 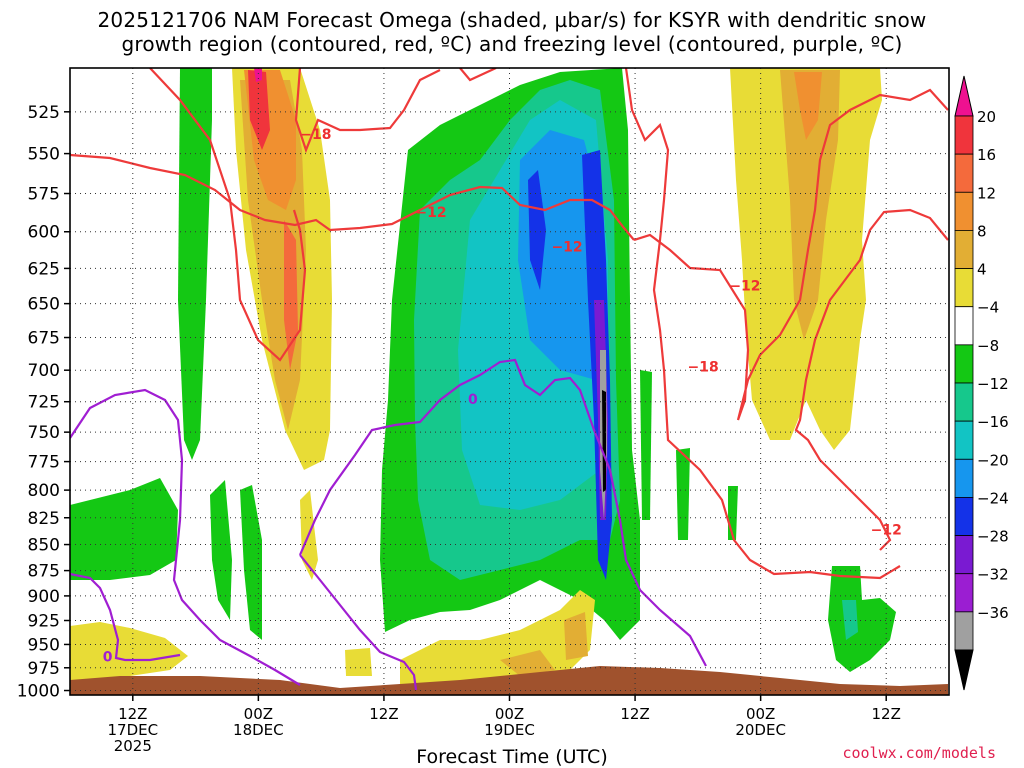 What do you see at coordinates (44, 305) in the screenshot?
I see `y-tick-label: 650` at bounding box center [44, 305].